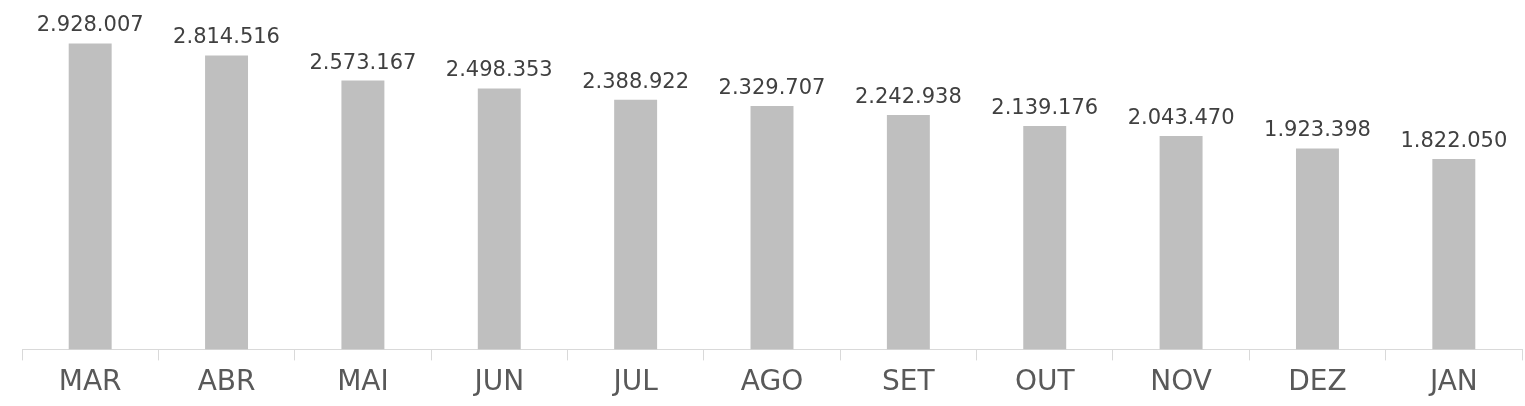  Describe the element at coordinates (1317, 129) in the screenshot. I see `data-label: 1.923.398` at that location.